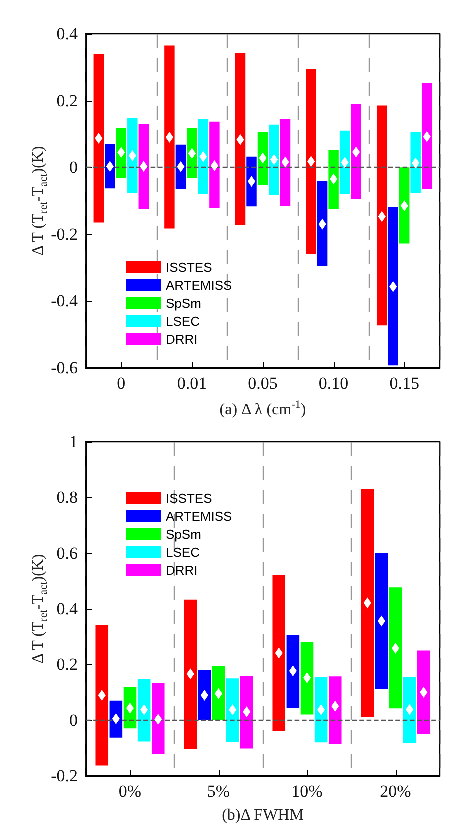 The width and height of the screenshot is (476, 836). Describe the element at coordinates (67, 498) in the screenshot. I see `y-tick-label: 0.8` at that location.